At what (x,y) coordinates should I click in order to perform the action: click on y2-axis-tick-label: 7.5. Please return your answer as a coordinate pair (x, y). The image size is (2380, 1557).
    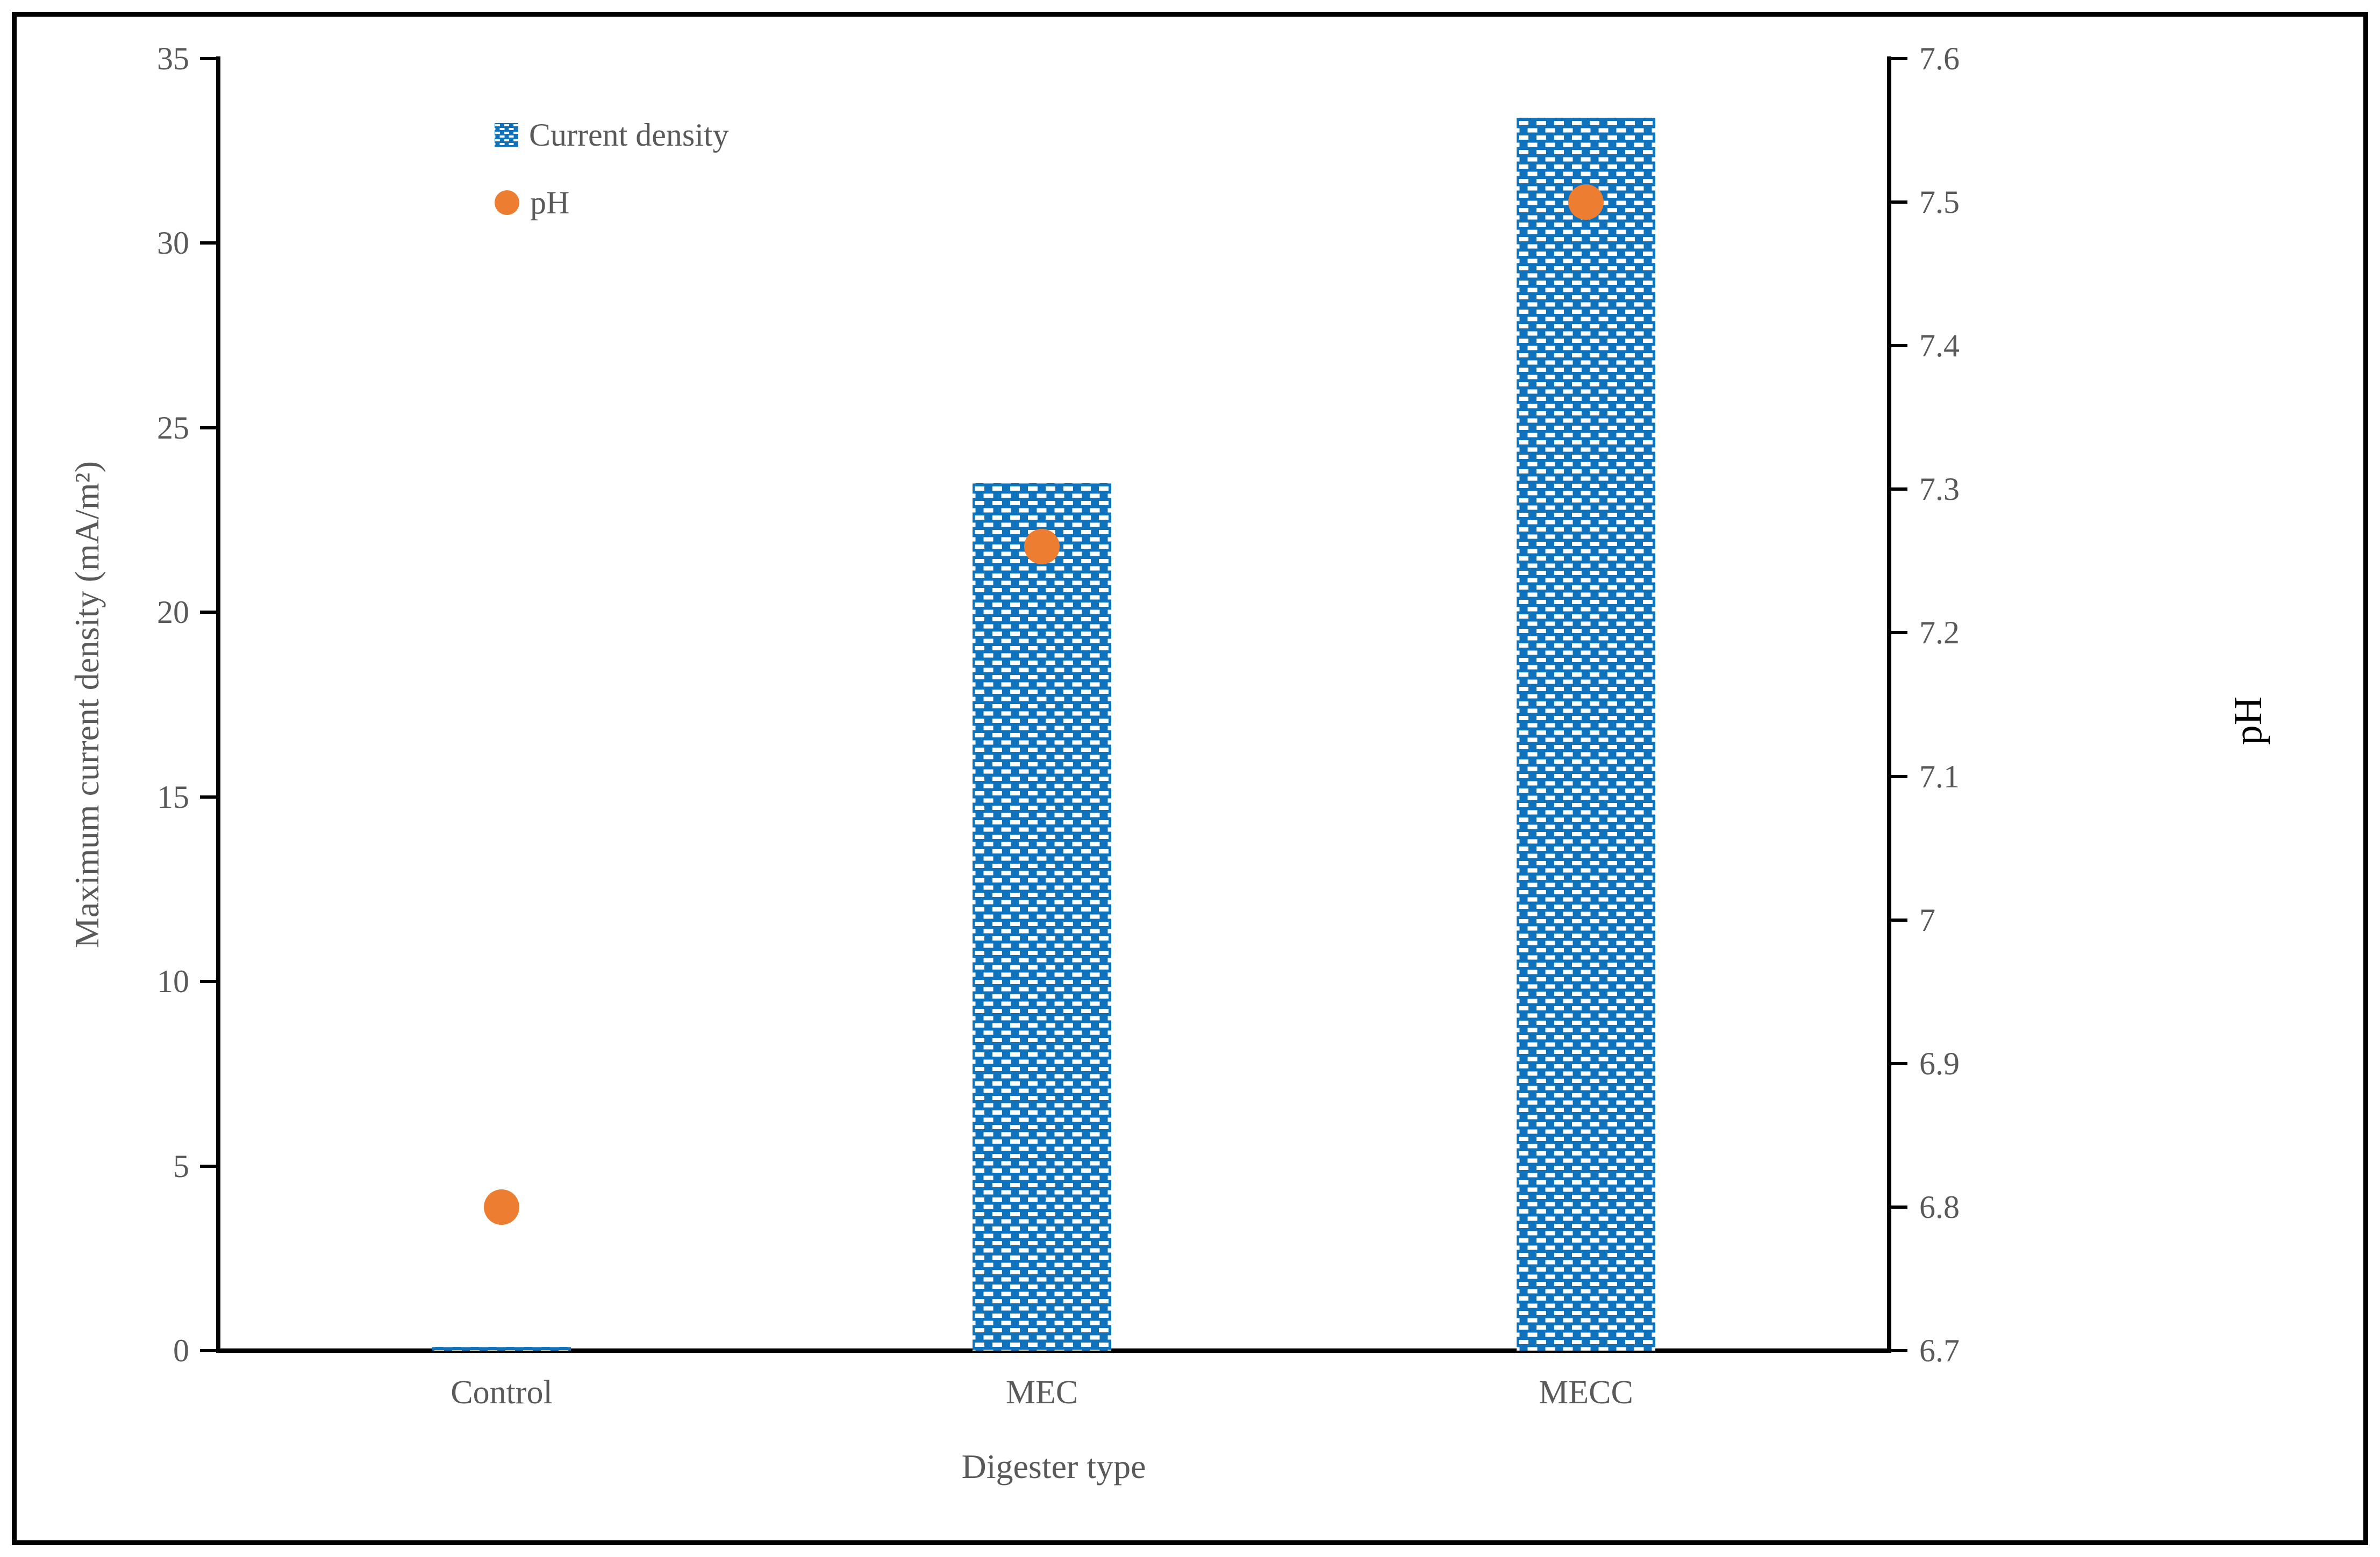
    Looking at the image, I should click on (1939, 202).